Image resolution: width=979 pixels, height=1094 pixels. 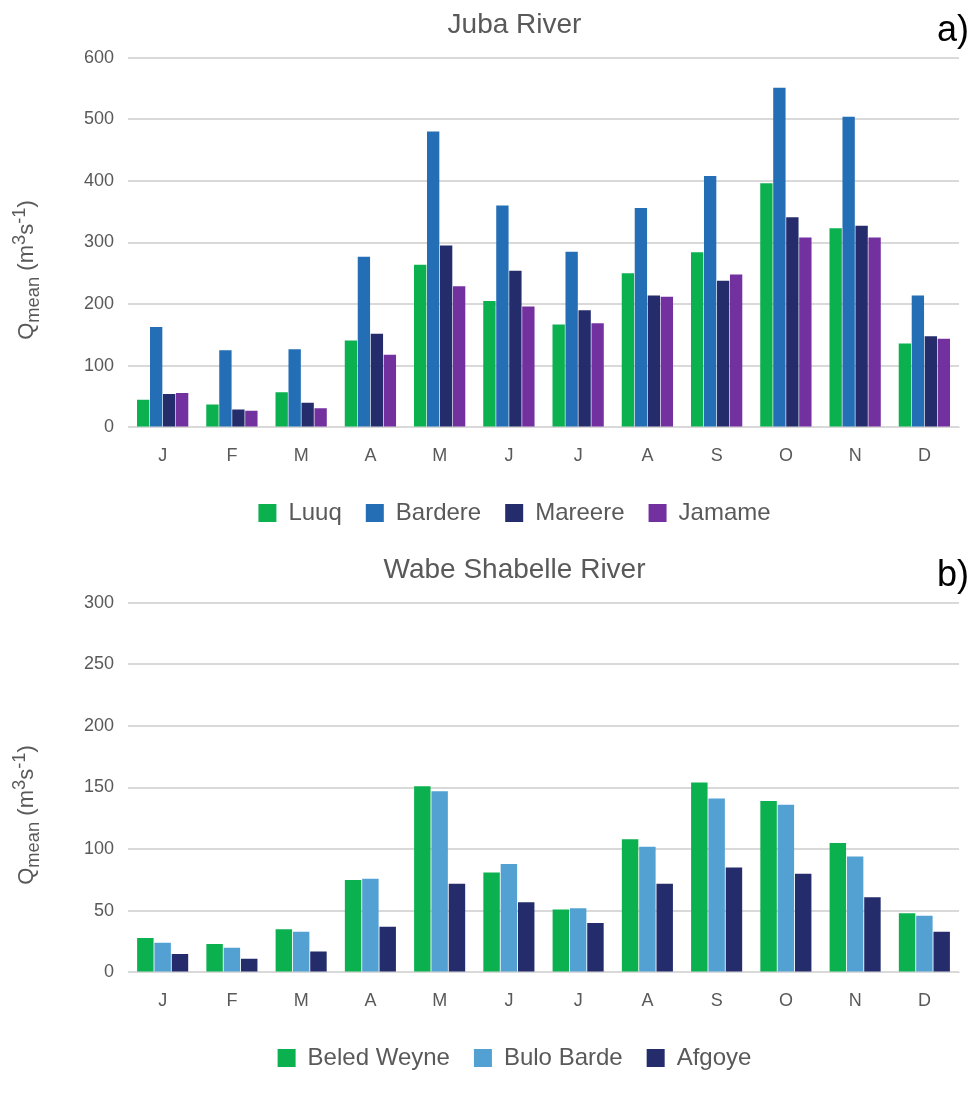 I want to click on chart-title: Juba River, so click(x=514, y=23).